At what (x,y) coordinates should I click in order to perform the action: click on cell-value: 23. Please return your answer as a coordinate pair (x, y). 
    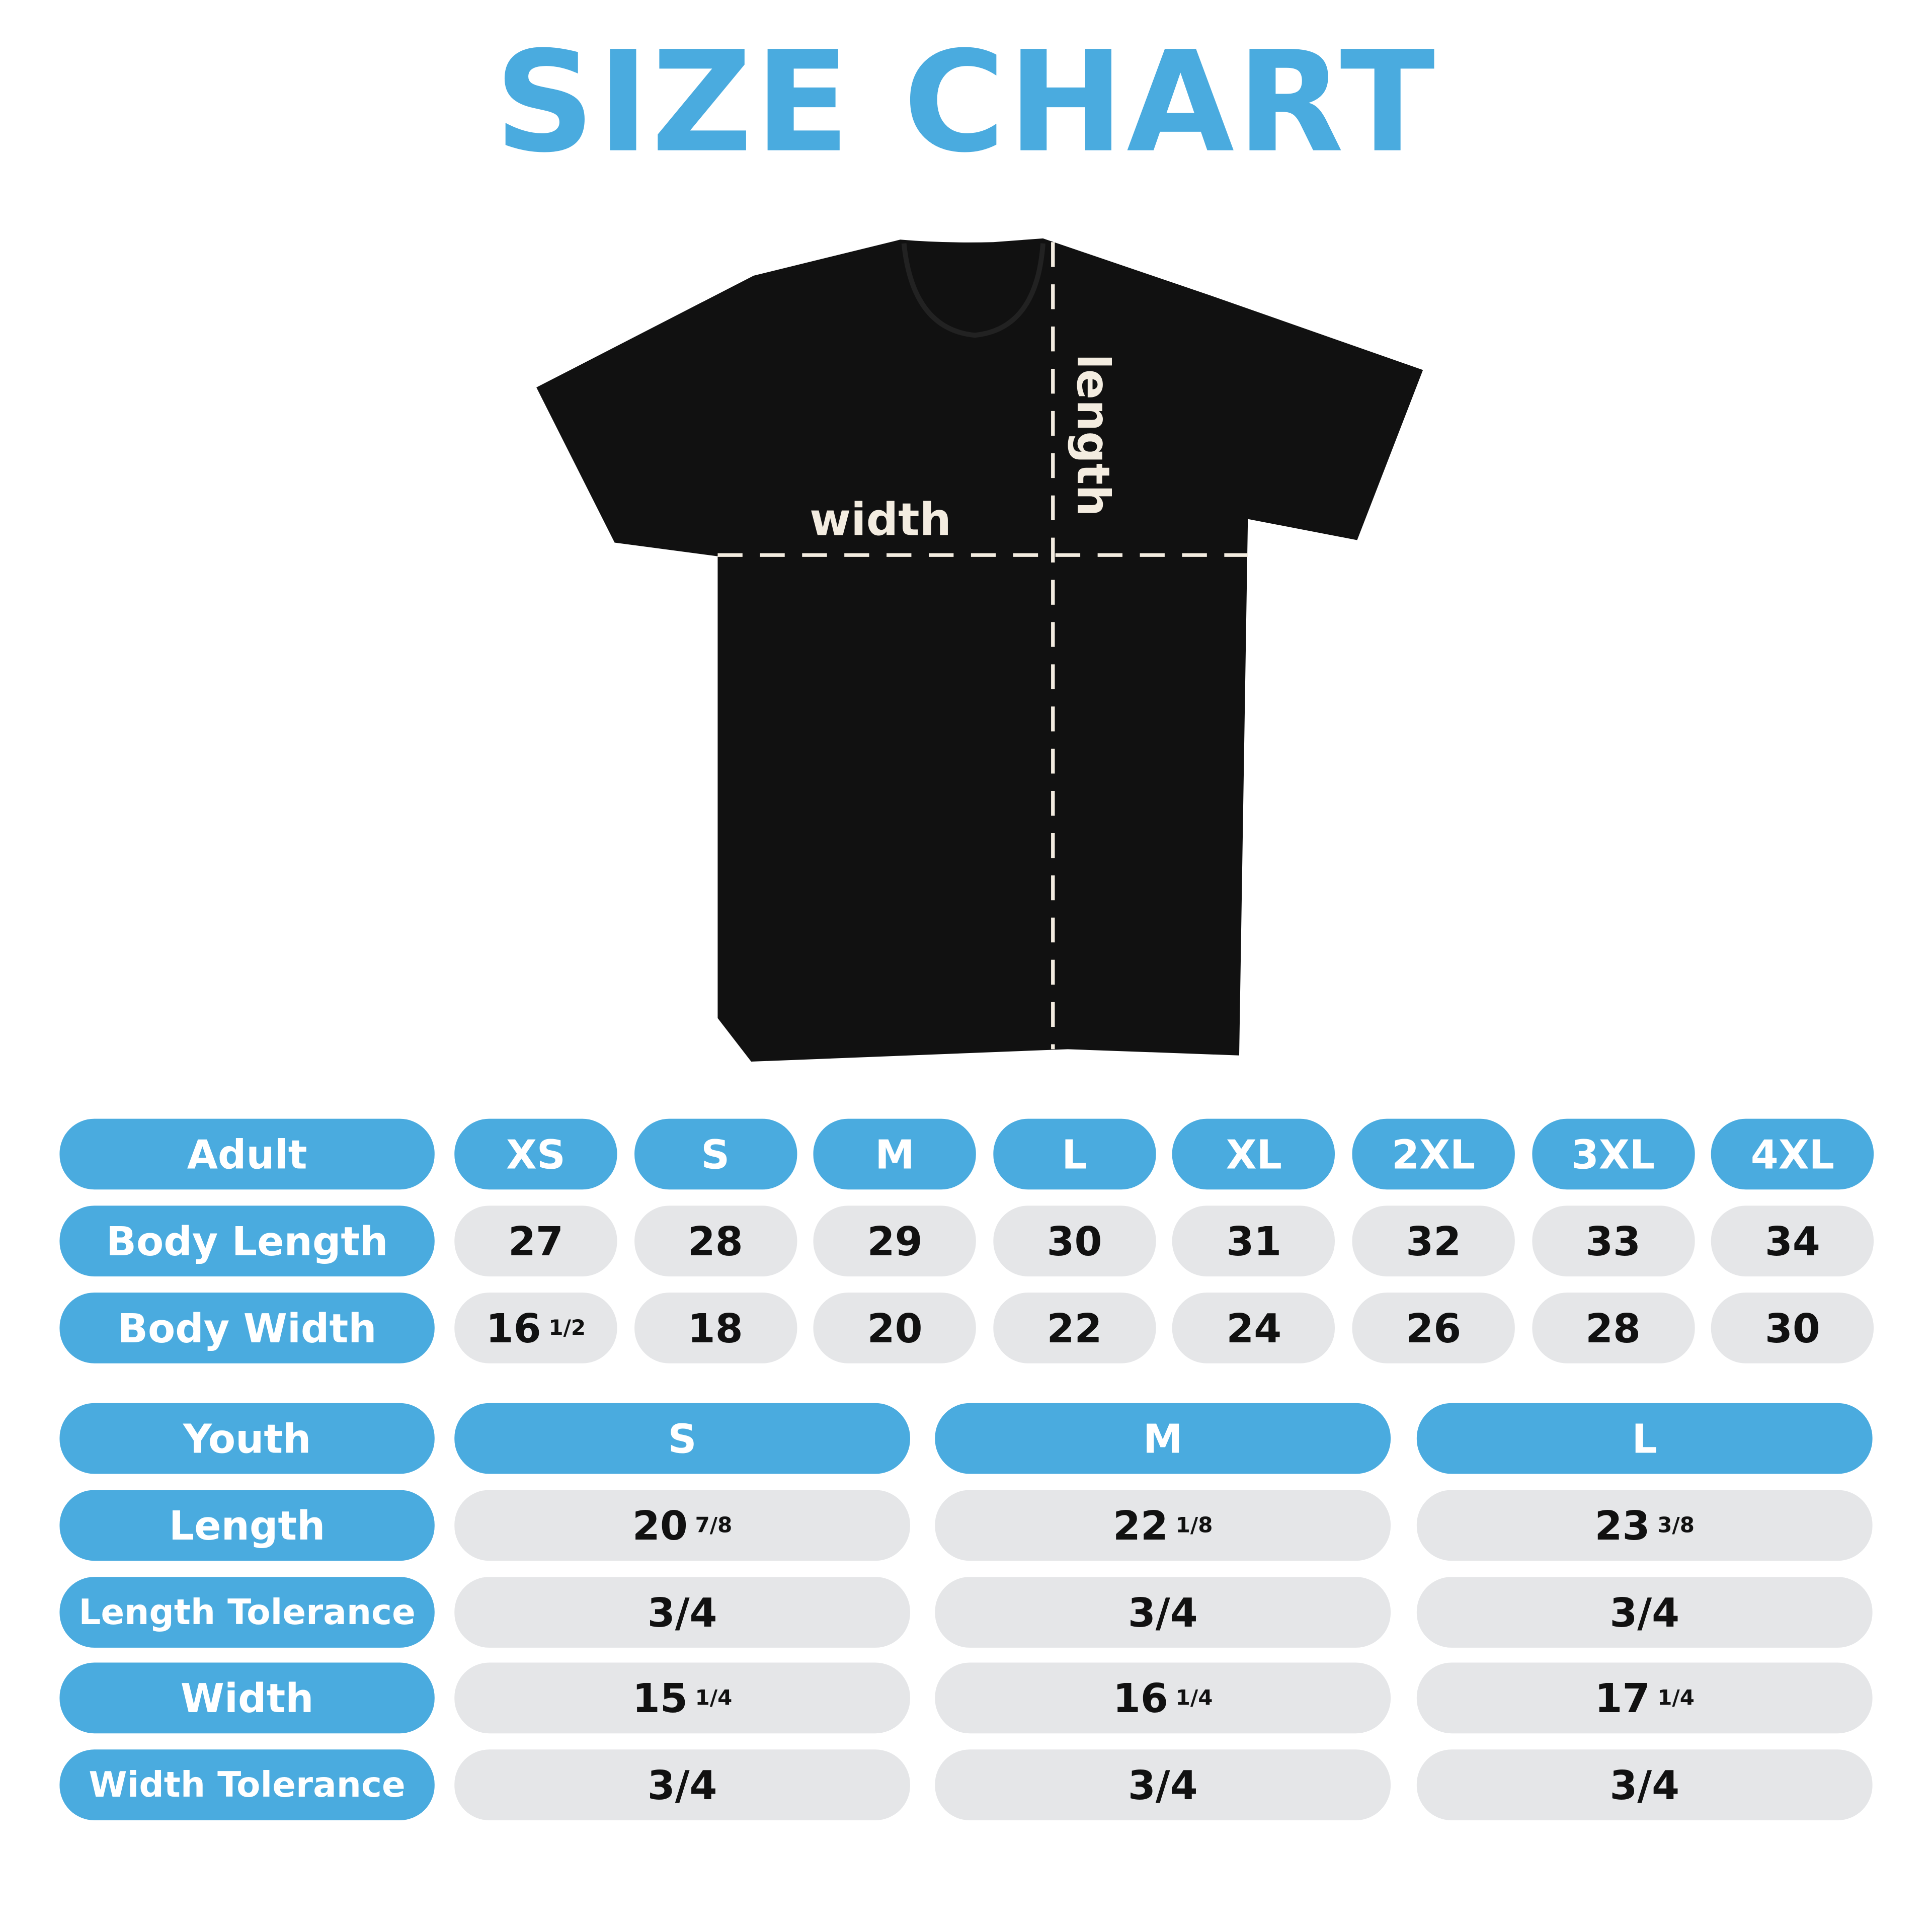
    Looking at the image, I should click on (1622, 1525).